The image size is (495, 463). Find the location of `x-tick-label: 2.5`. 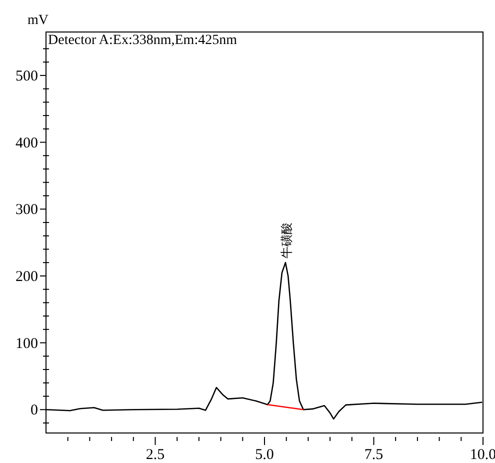

x-tick-label: 2.5 is located at coordinates (155, 455).